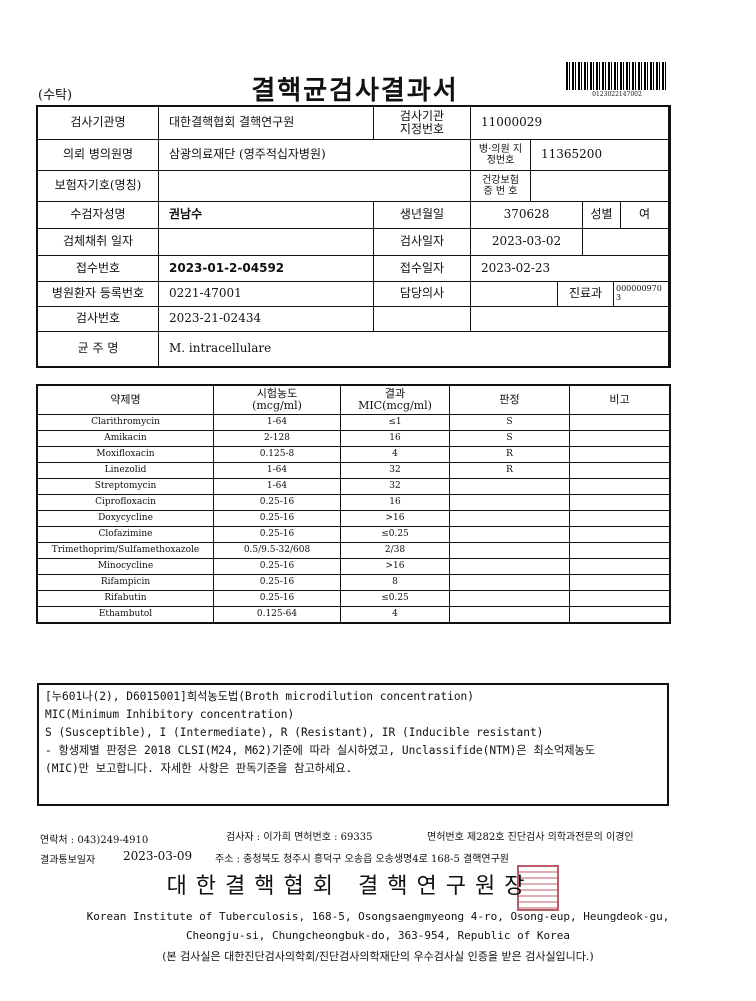 This screenshot has width=756, height=1001. I want to click on sex: 여, so click(644, 215).